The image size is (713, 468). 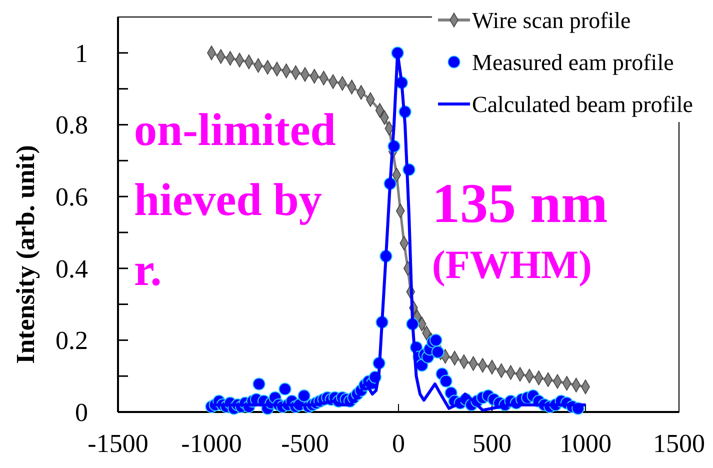 I want to click on x-tick-label: 1000, so click(x=586, y=443).